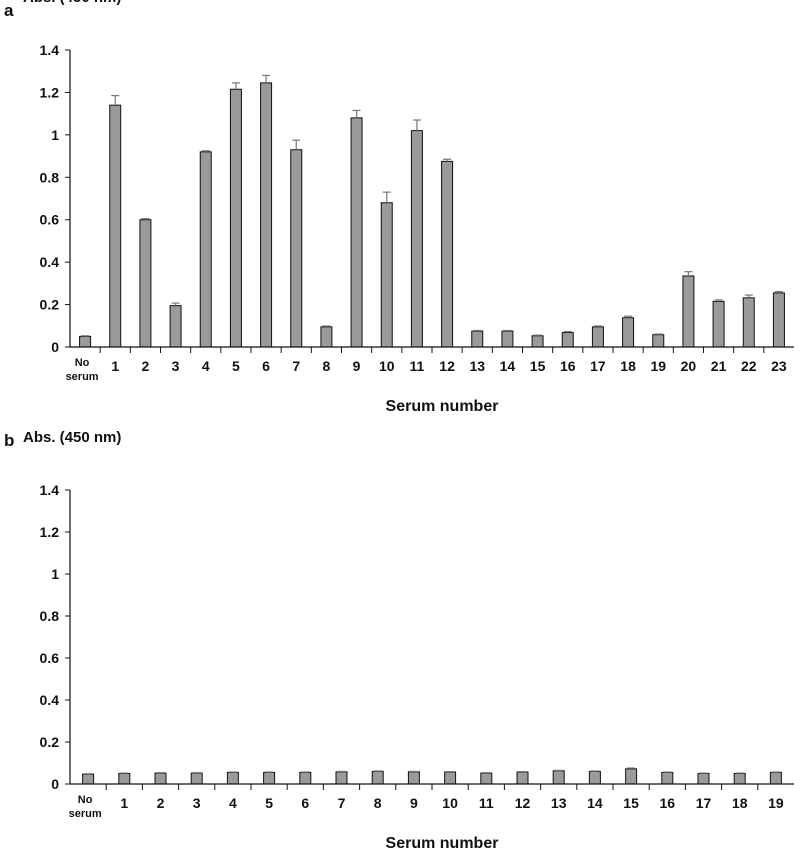 The image size is (800, 850). What do you see at coordinates (9, 440) in the screenshot?
I see `panel-b-label: b` at bounding box center [9, 440].